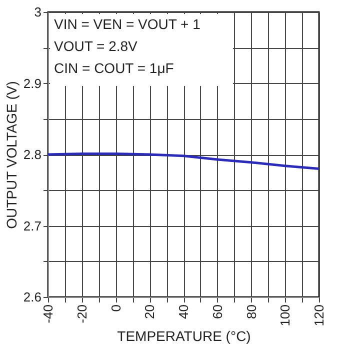  What do you see at coordinates (48, 314) in the screenshot?
I see `x-tick-label: -40` at bounding box center [48, 314].